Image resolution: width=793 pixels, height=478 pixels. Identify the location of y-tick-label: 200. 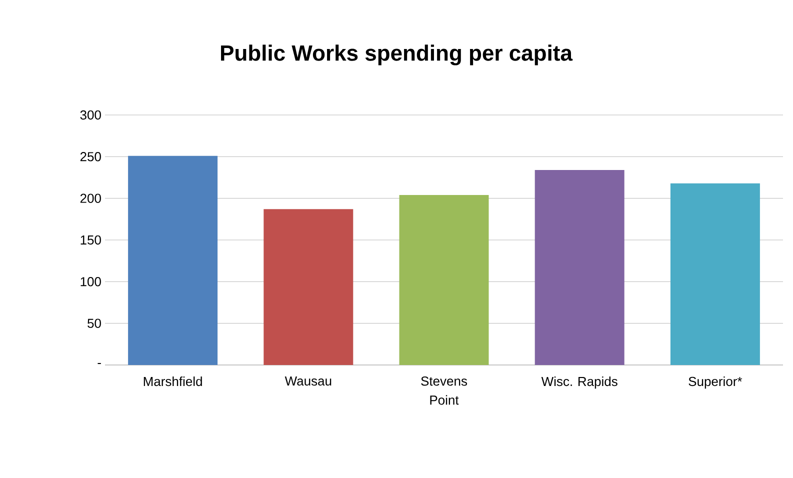
(90, 198).